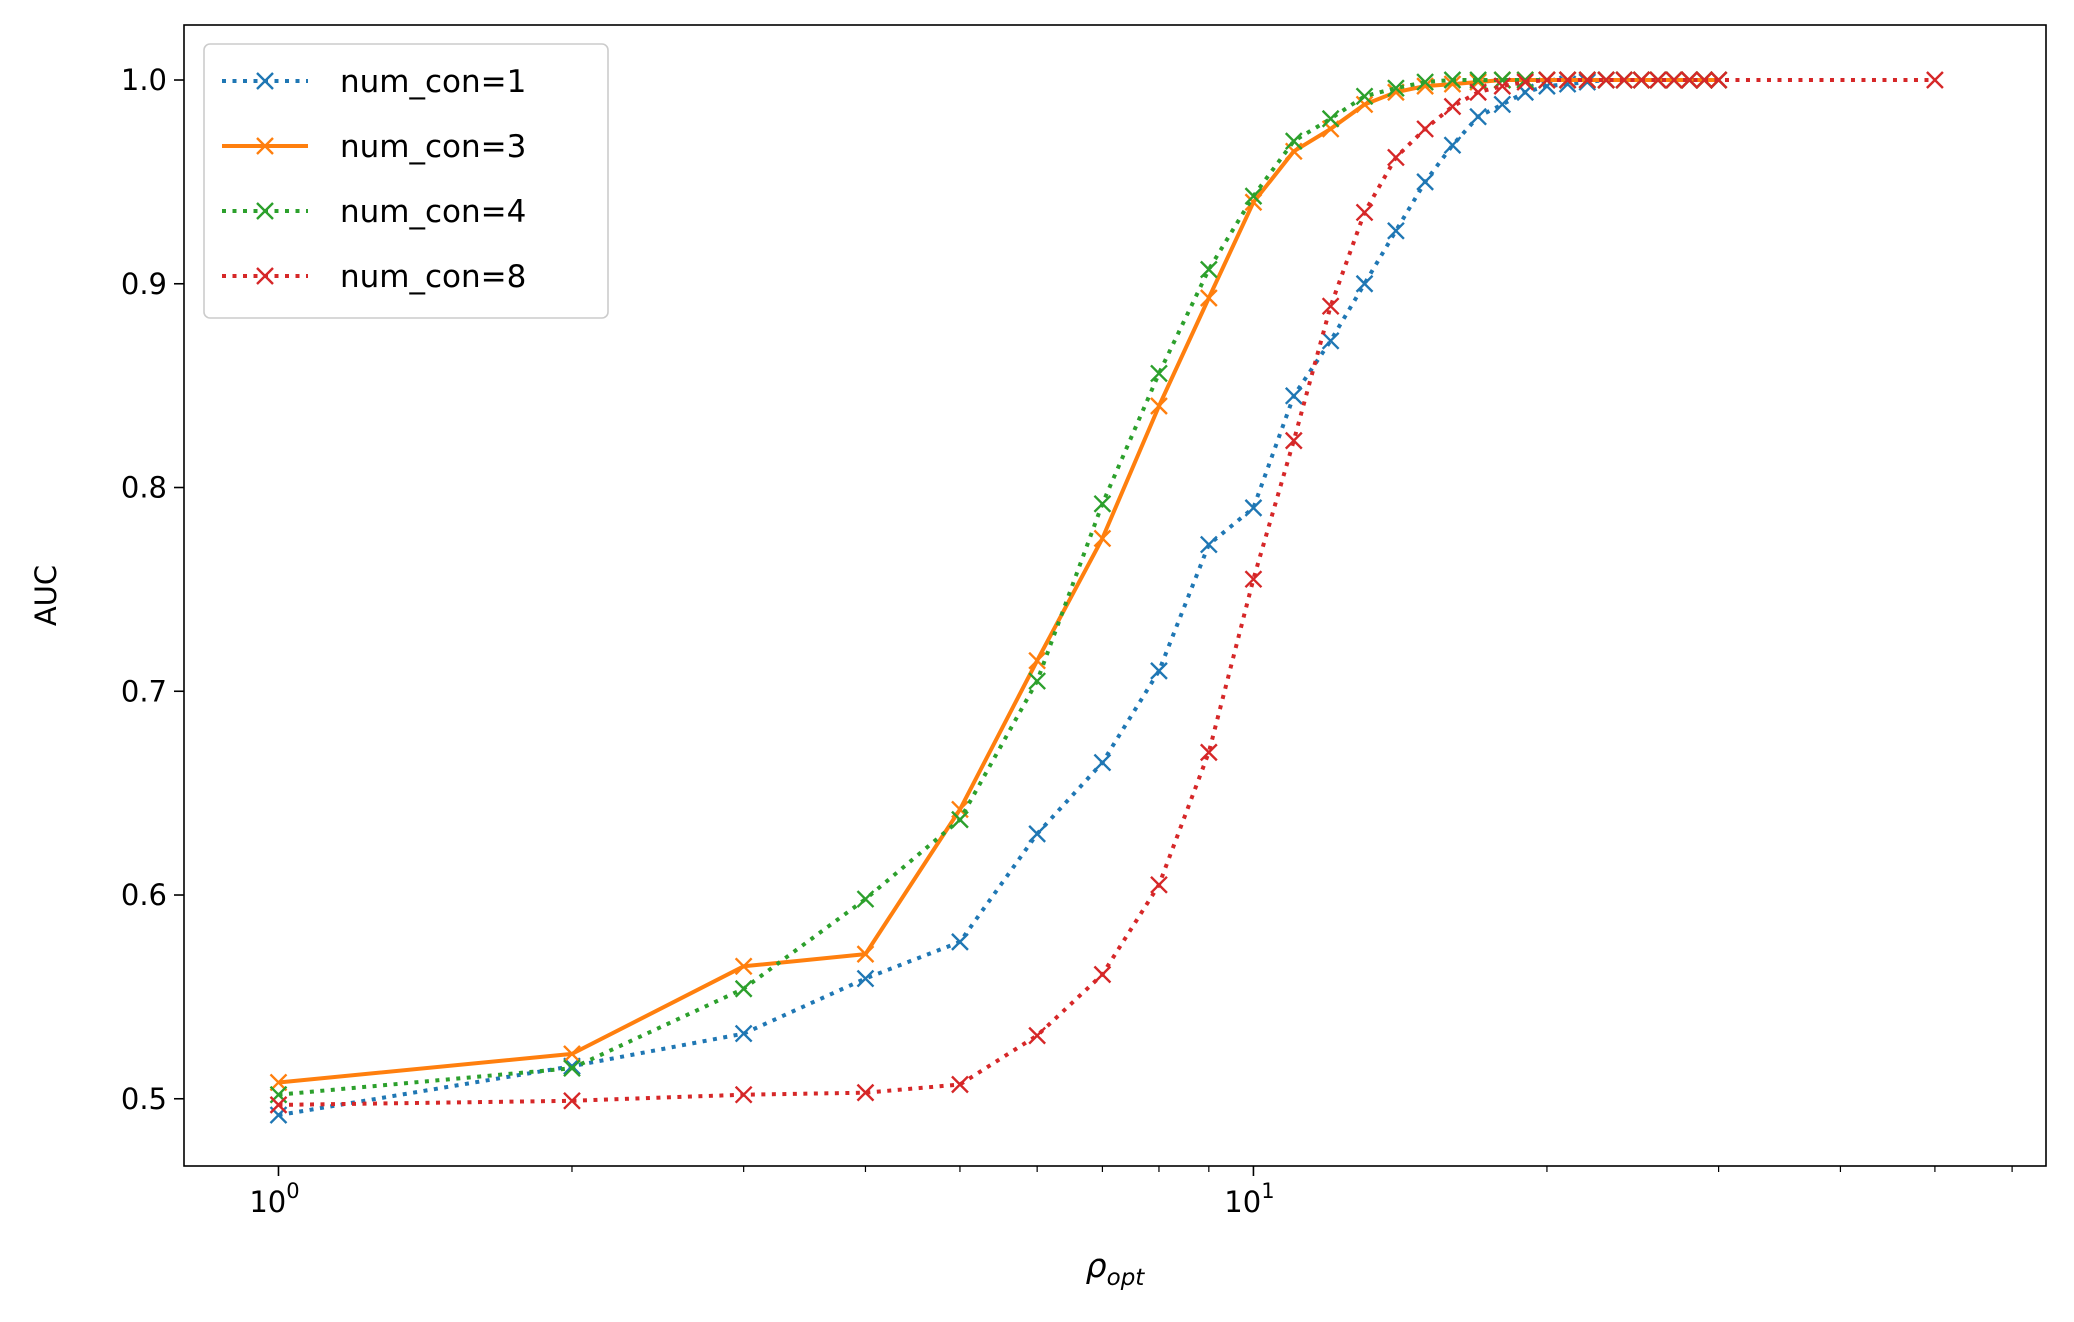 This screenshot has height=1322, width=2074. What do you see at coordinates (433, 212) in the screenshot?
I see `legend-label: num_con=4` at bounding box center [433, 212].